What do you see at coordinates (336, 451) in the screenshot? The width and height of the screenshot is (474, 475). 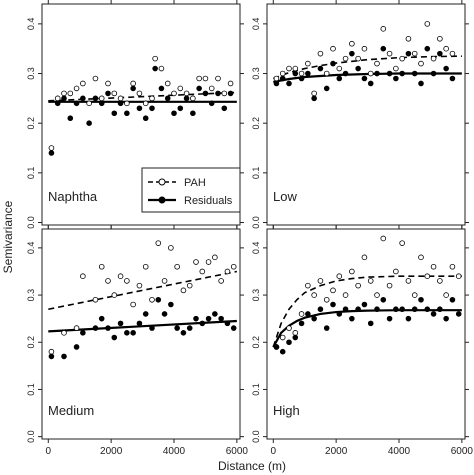 I see `x-tick-label: 2000` at bounding box center [336, 451].